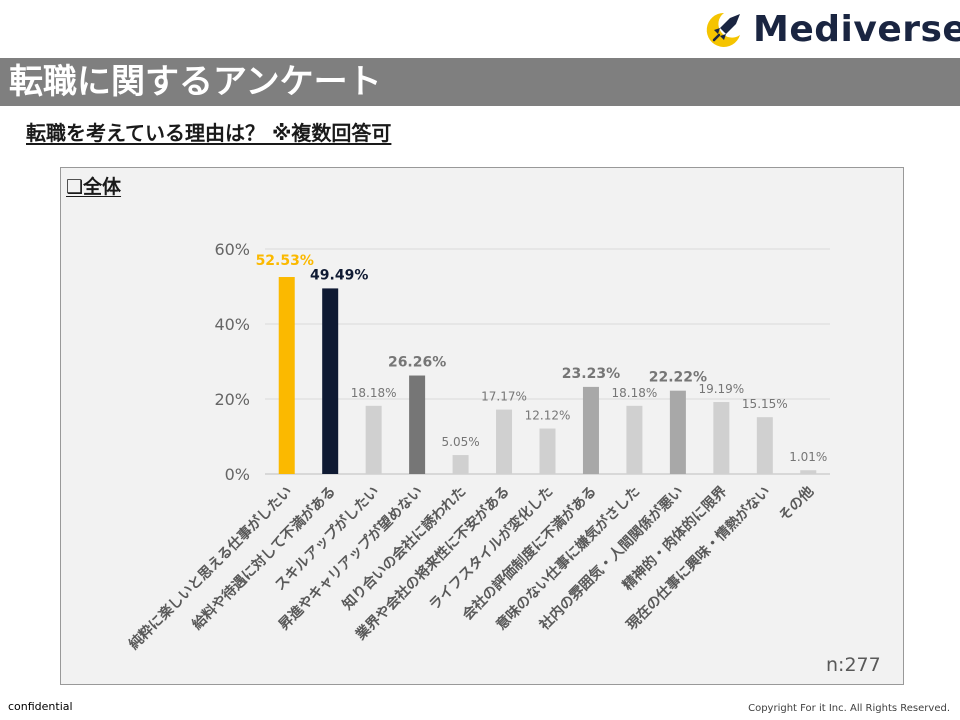  I want to click on category-label: その他, so click(796, 504).